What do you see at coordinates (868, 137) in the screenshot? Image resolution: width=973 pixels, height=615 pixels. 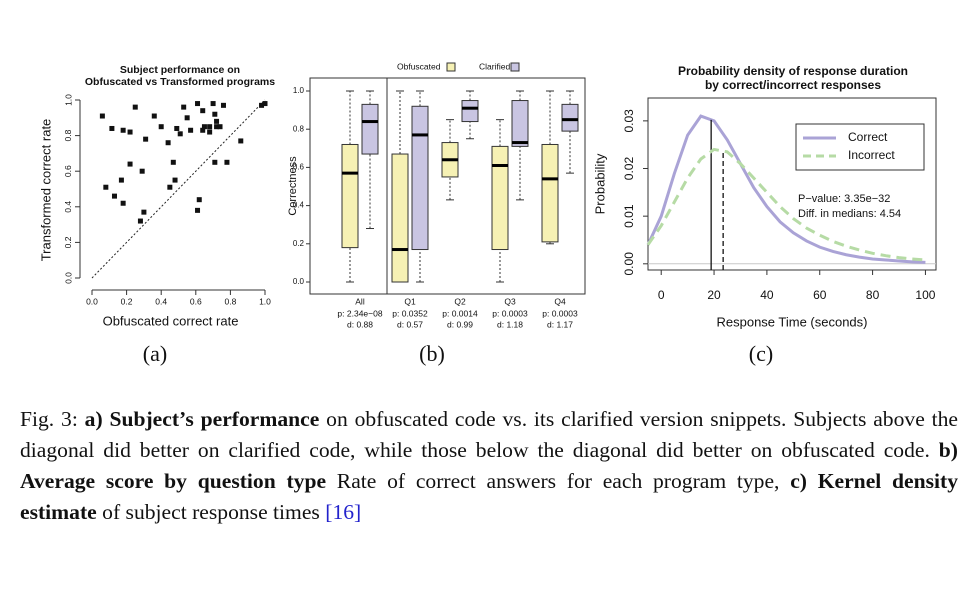 I see `legend-label: Correct` at bounding box center [868, 137].